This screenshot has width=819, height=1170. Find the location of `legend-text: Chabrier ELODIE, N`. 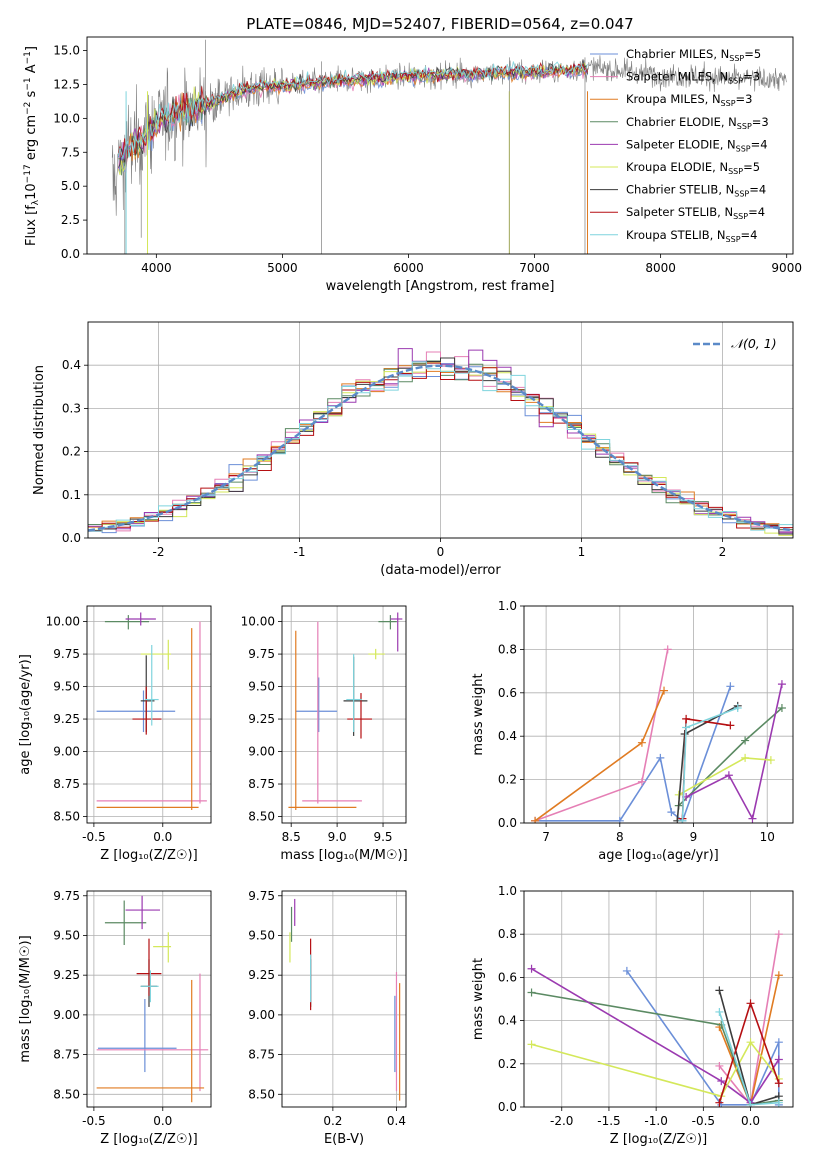

legend-text: Chabrier ELODIE, N is located at coordinates (681, 122).